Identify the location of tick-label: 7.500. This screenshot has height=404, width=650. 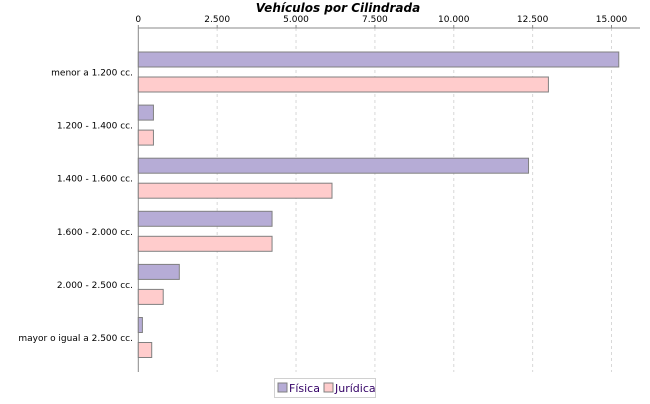
(375, 20).